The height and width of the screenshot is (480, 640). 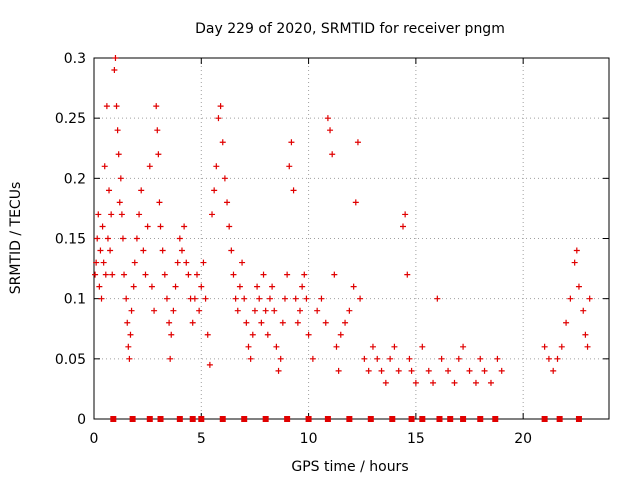 I want to click on y-tick-label: 0.25, so click(x=70, y=119).